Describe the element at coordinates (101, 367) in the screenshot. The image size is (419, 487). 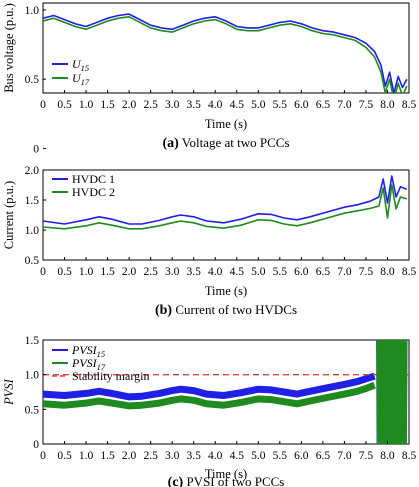
I see `legend-sub-pvsi17: 17` at that location.